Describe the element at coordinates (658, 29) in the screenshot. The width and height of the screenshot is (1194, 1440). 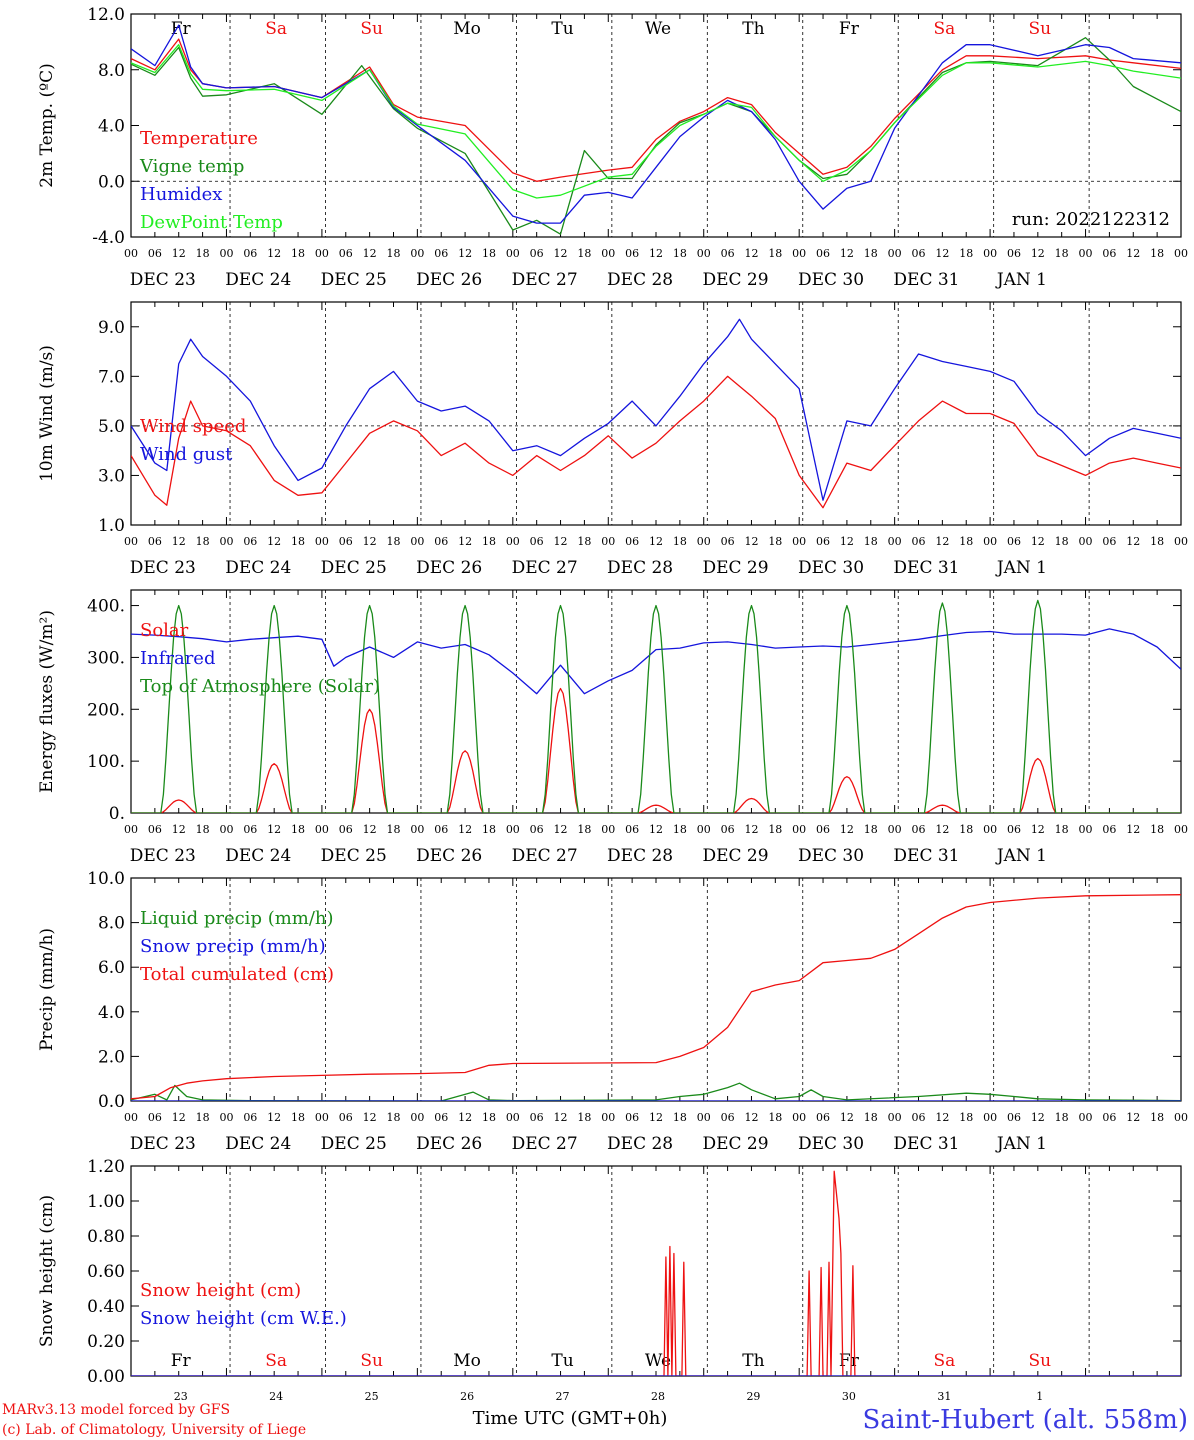
I see `weekday-label: We` at that location.